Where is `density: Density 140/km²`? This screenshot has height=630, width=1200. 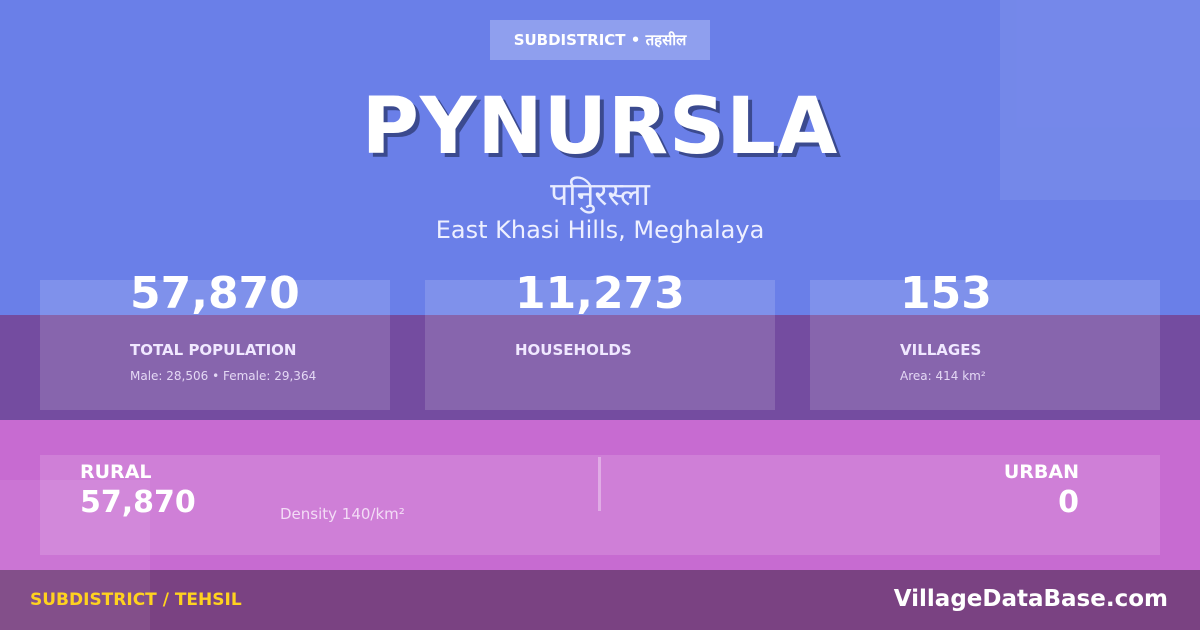 density: Density 140/km² is located at coordinates (342, 514).